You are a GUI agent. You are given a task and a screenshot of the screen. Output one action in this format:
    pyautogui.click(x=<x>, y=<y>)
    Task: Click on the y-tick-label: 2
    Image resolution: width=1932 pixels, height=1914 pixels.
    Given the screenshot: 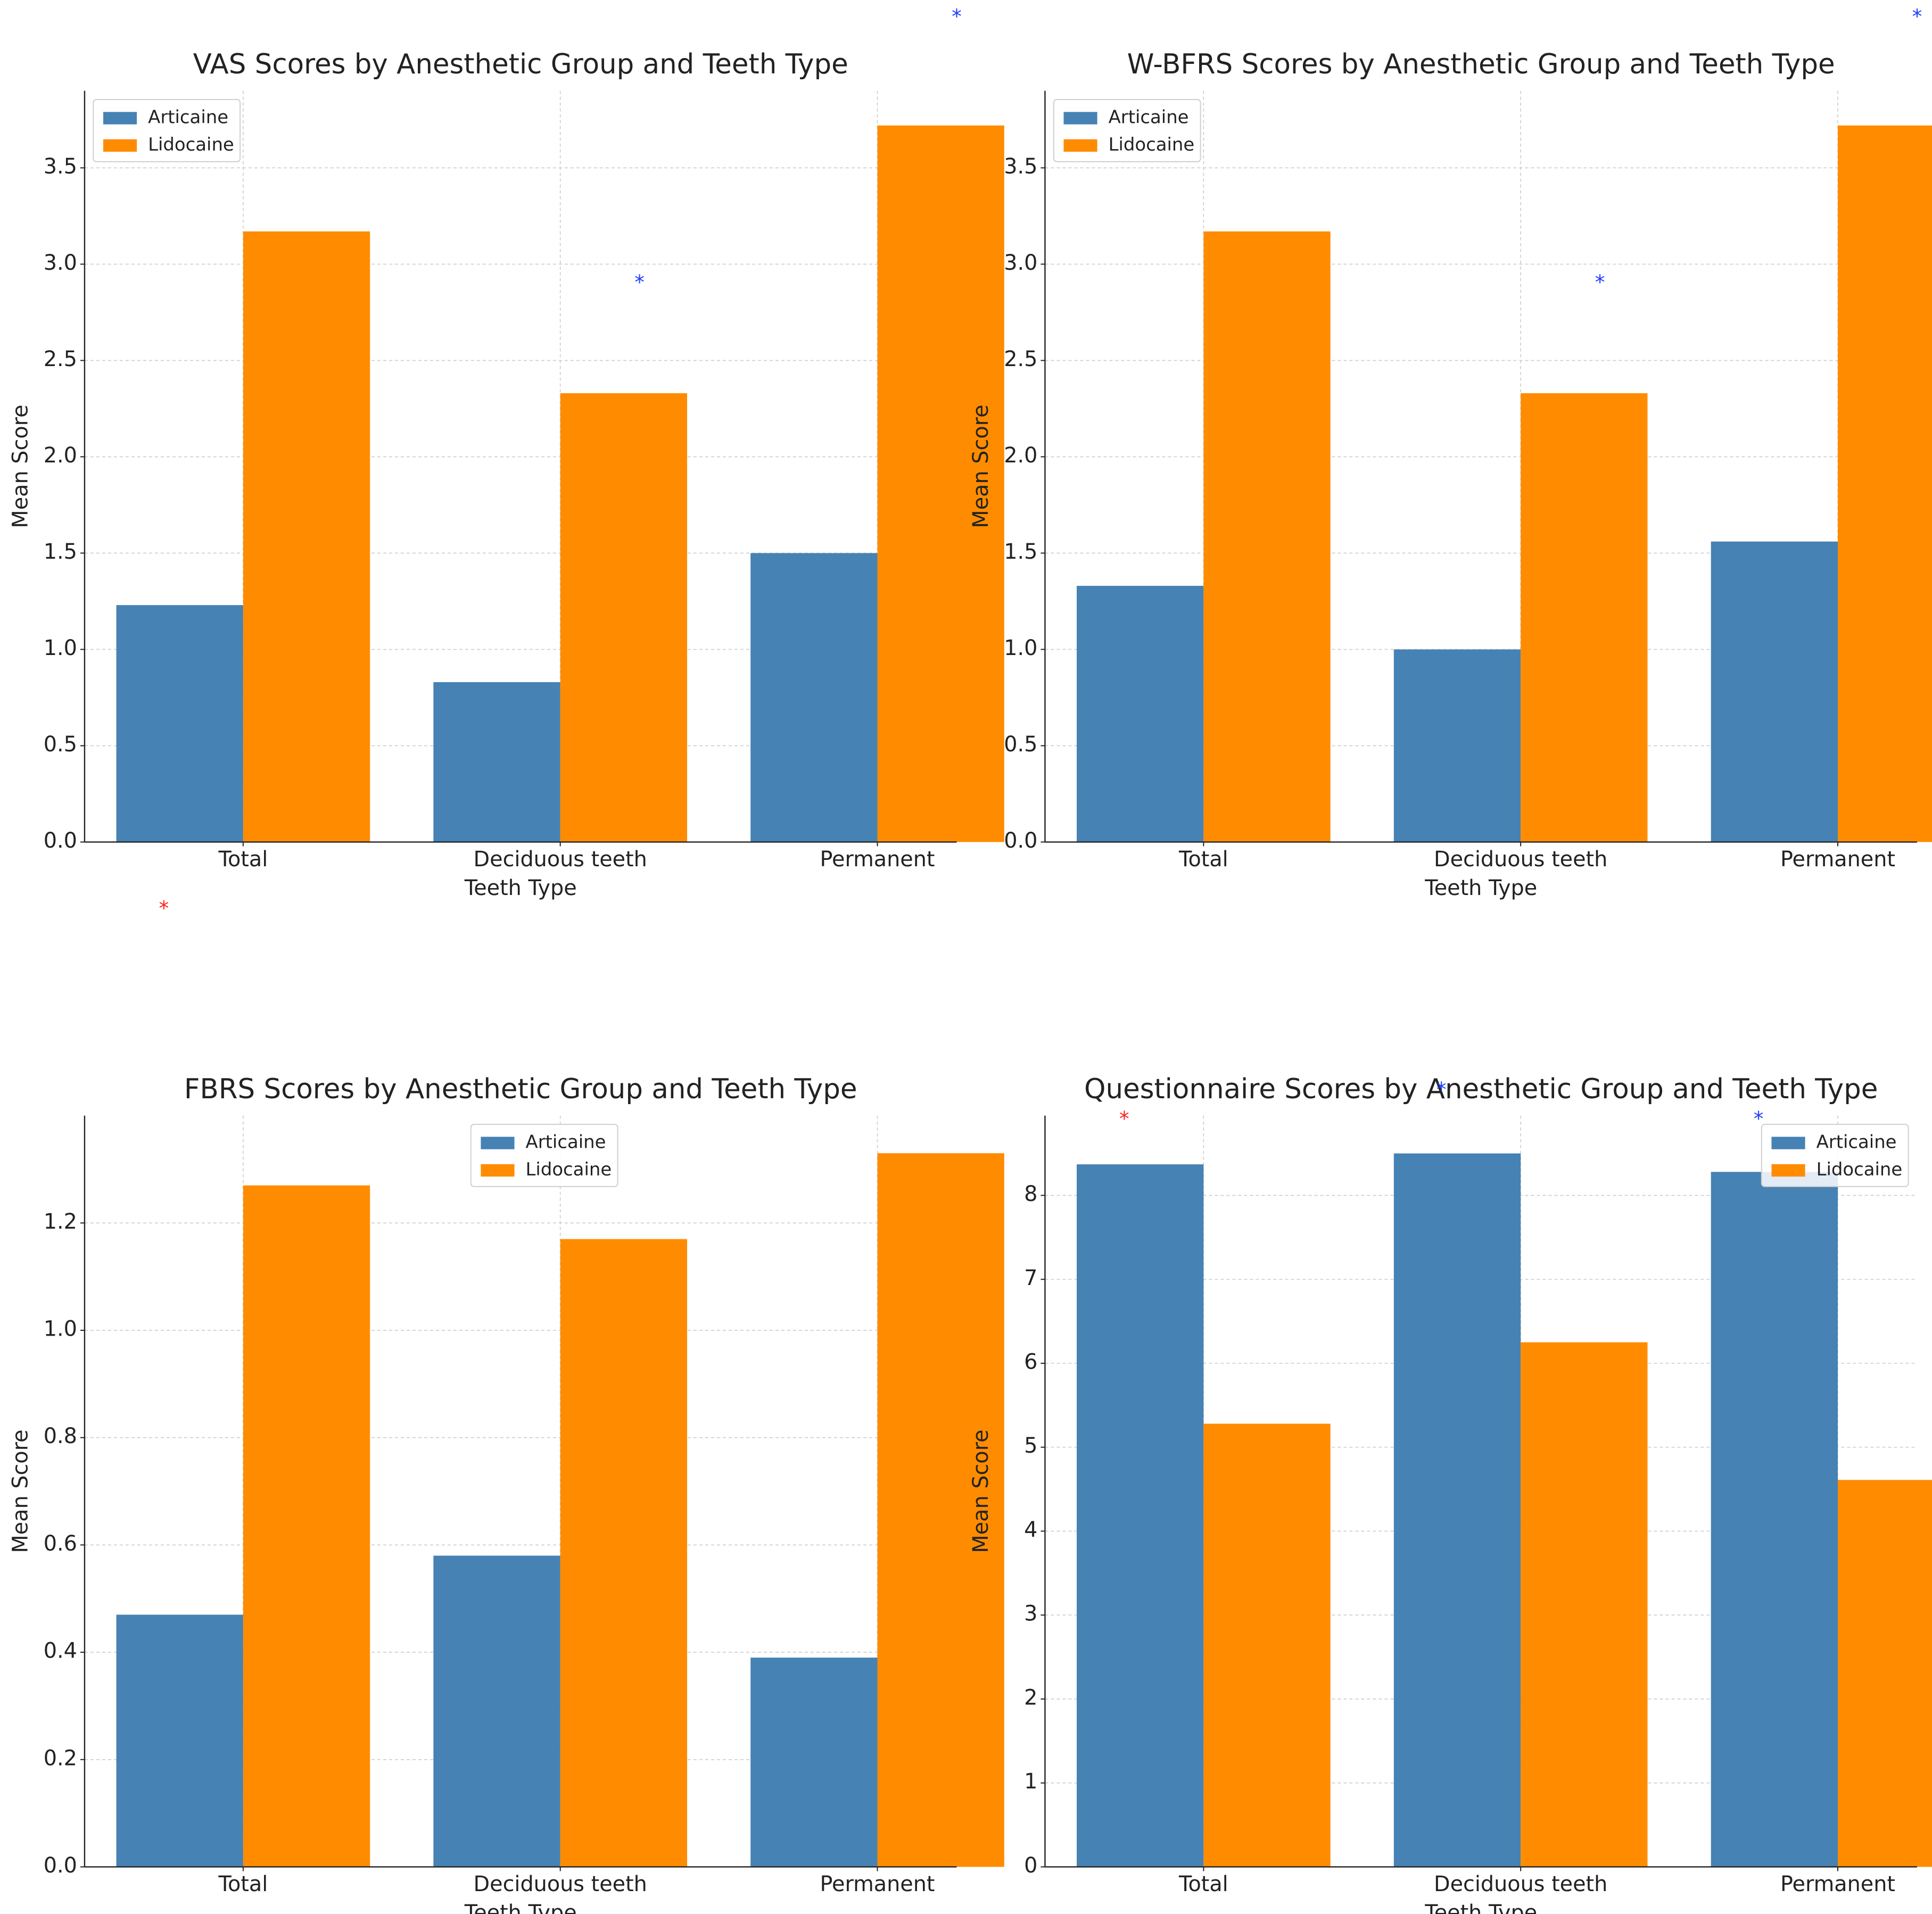 What is the action you would take?
    pyautogui.click(x=1030, y=1698)
    